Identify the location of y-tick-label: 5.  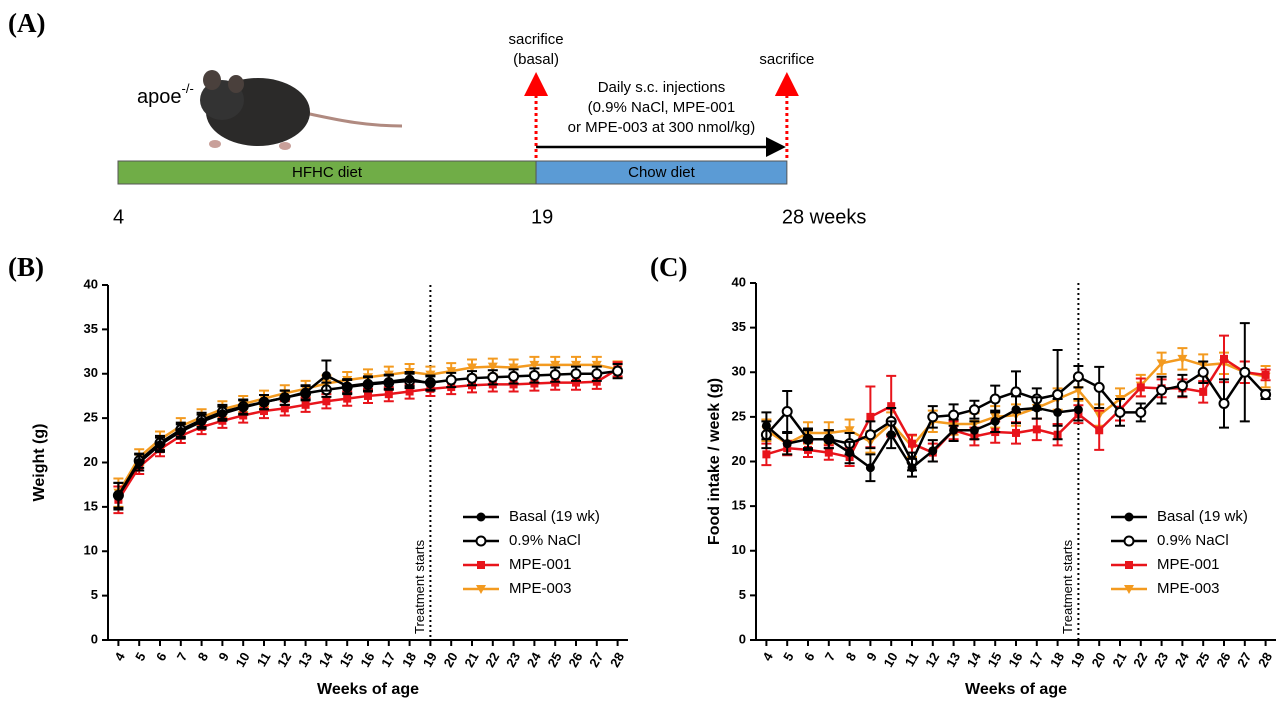
(94, 594).